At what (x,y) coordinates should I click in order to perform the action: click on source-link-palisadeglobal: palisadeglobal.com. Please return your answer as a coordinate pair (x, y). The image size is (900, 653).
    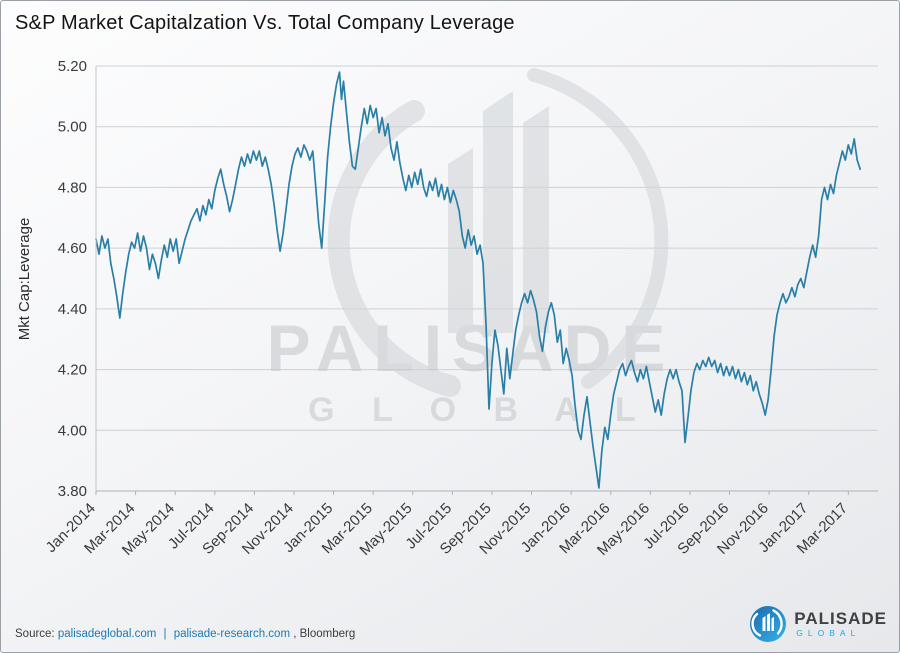
    Looking at the image, I should click on (107, 634).